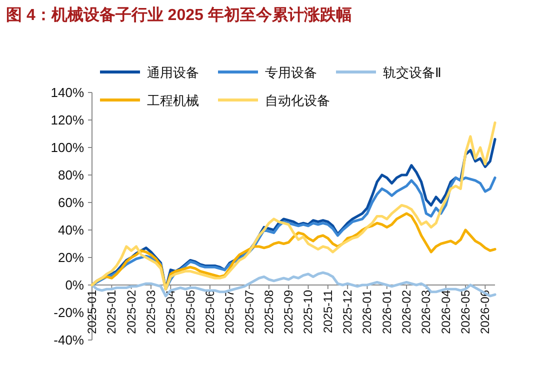  Describe the element at coordinates (71, 230) in the screenshot. I see `y-tick-label: 40%` at that location.